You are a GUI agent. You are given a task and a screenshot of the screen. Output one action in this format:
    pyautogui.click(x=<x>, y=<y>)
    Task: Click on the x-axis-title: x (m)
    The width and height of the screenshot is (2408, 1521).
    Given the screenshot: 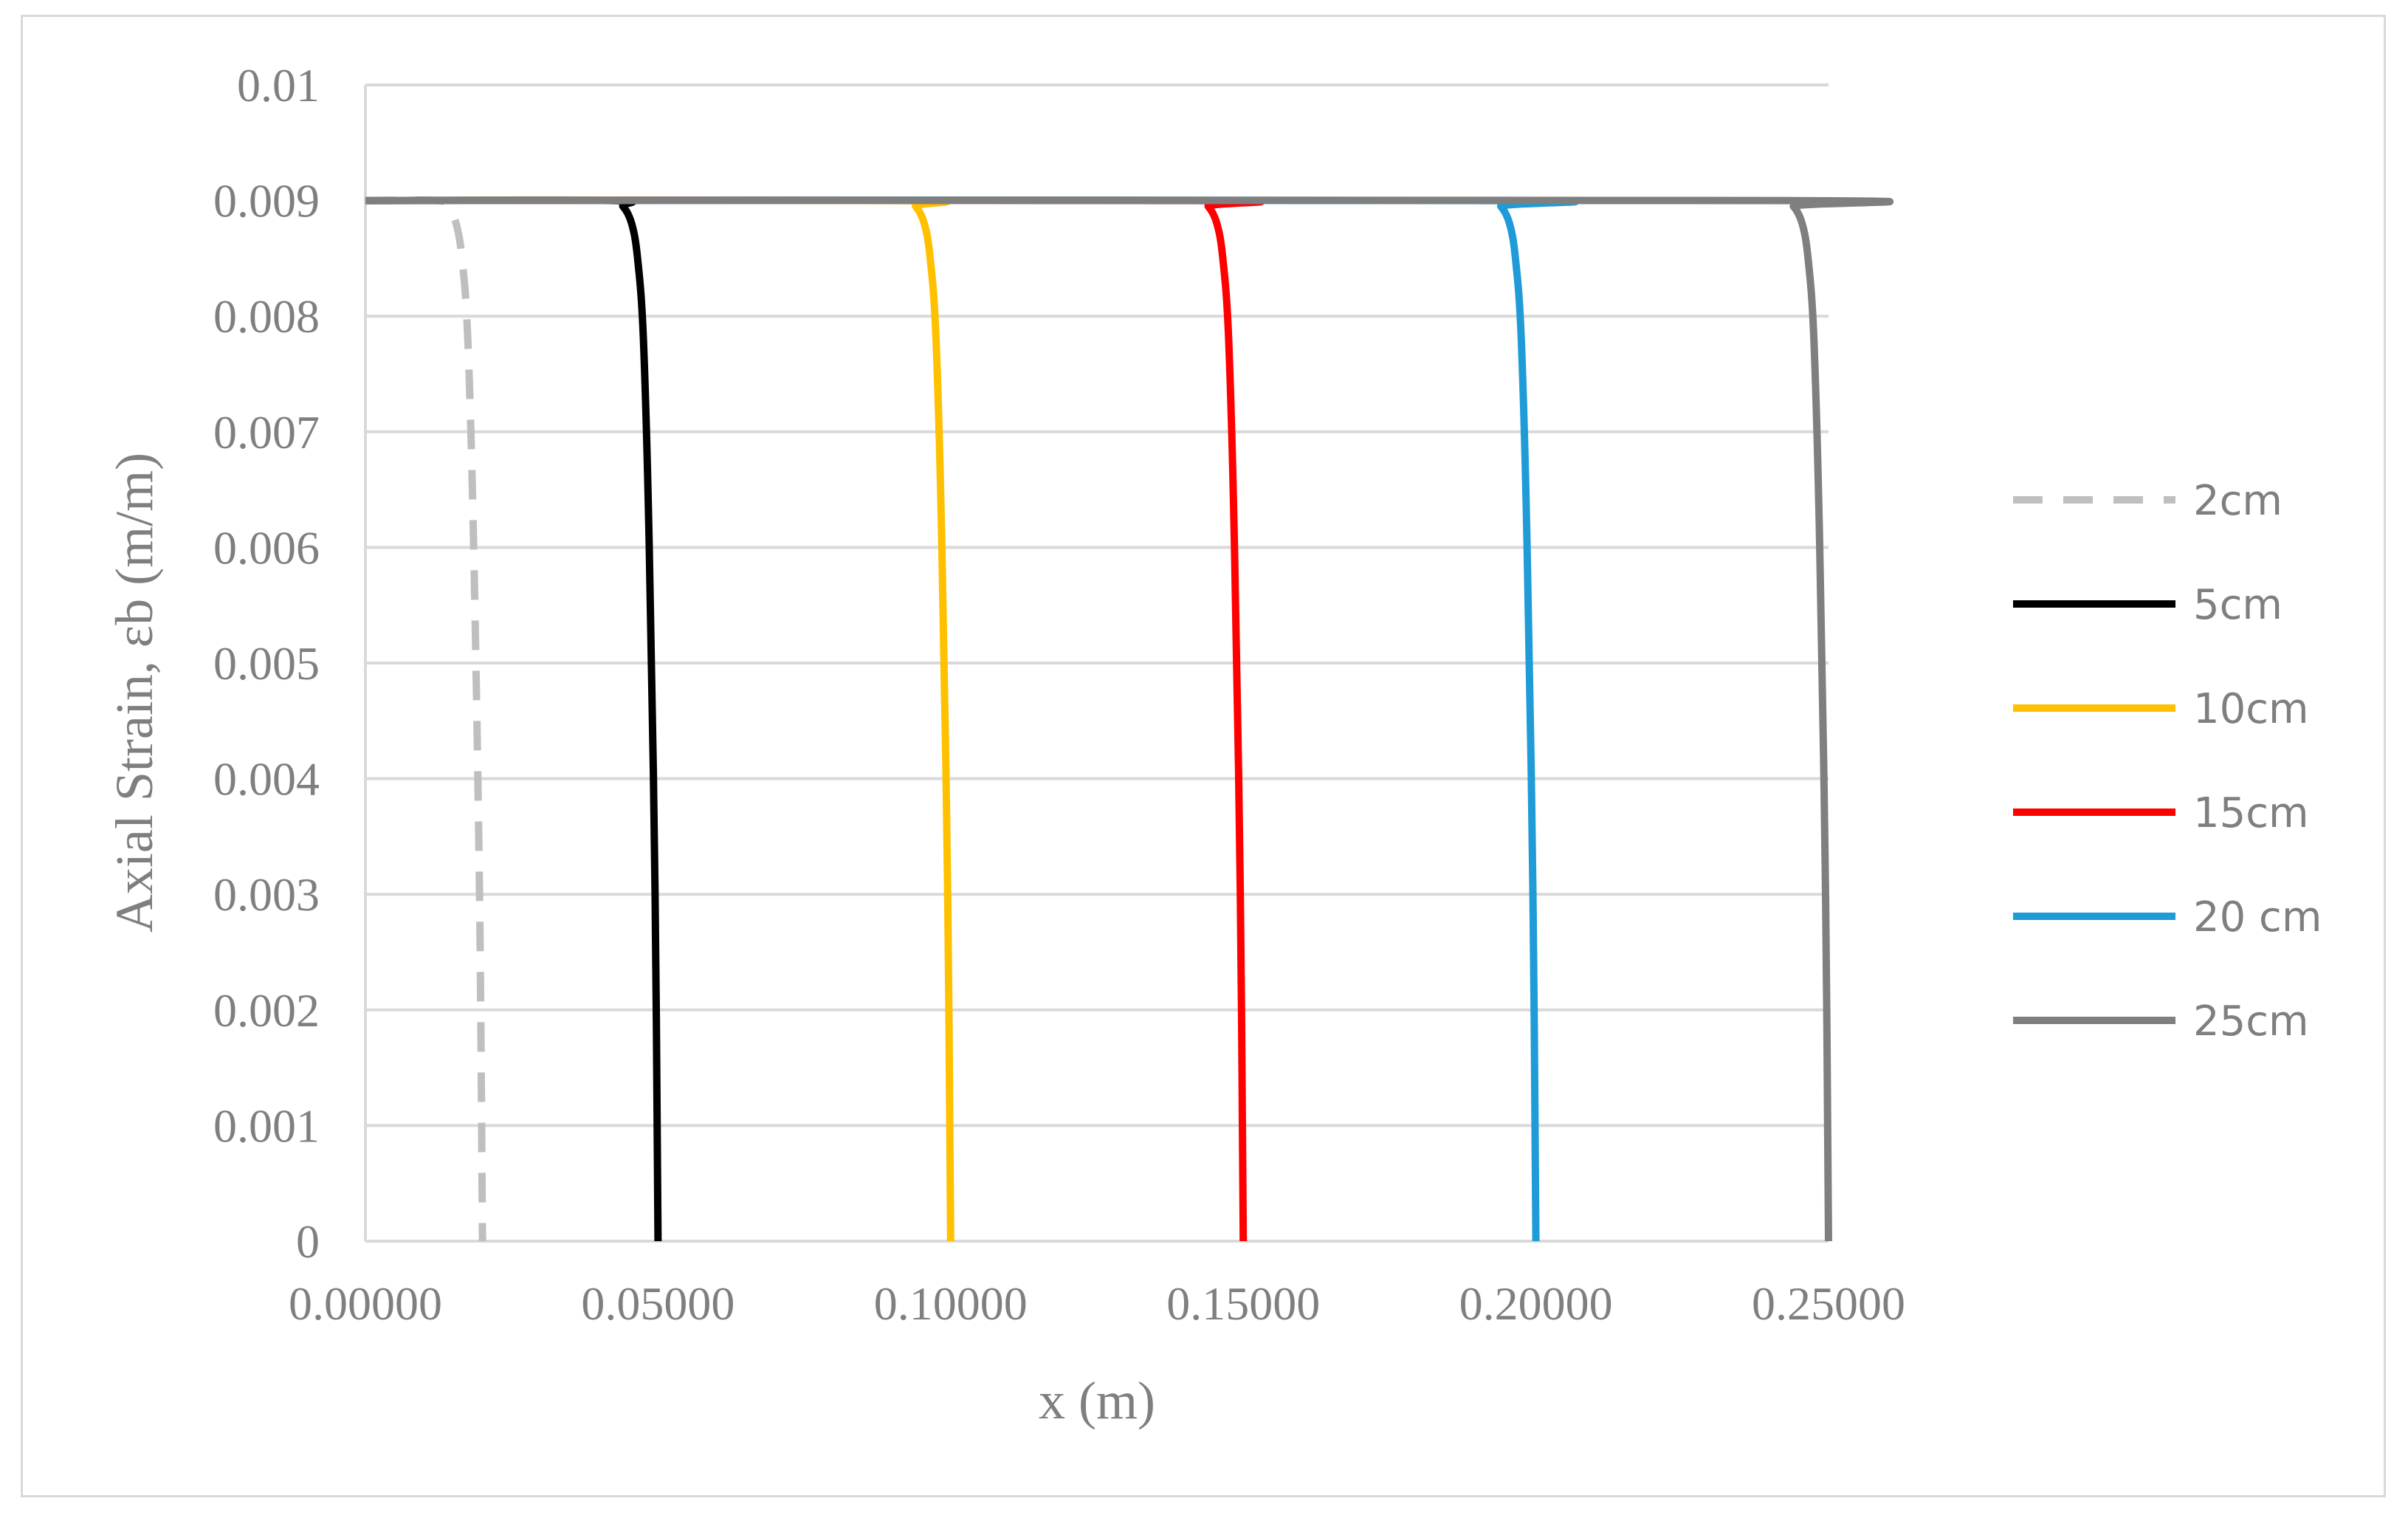 What is the action you would take?
    pyautogui.click(x=1097, y=1400)
    